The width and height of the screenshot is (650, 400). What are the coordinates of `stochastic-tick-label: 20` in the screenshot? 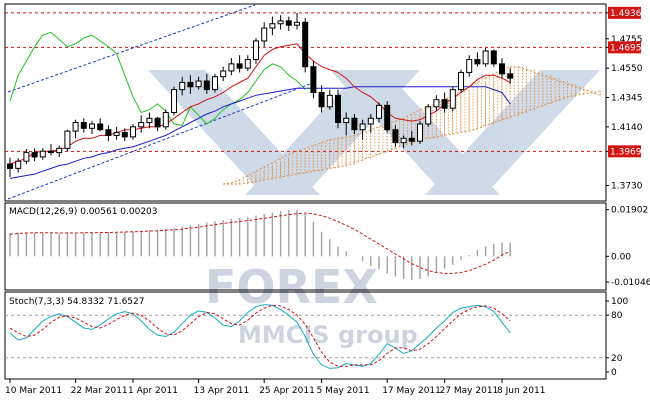 It's located at (617, 359).